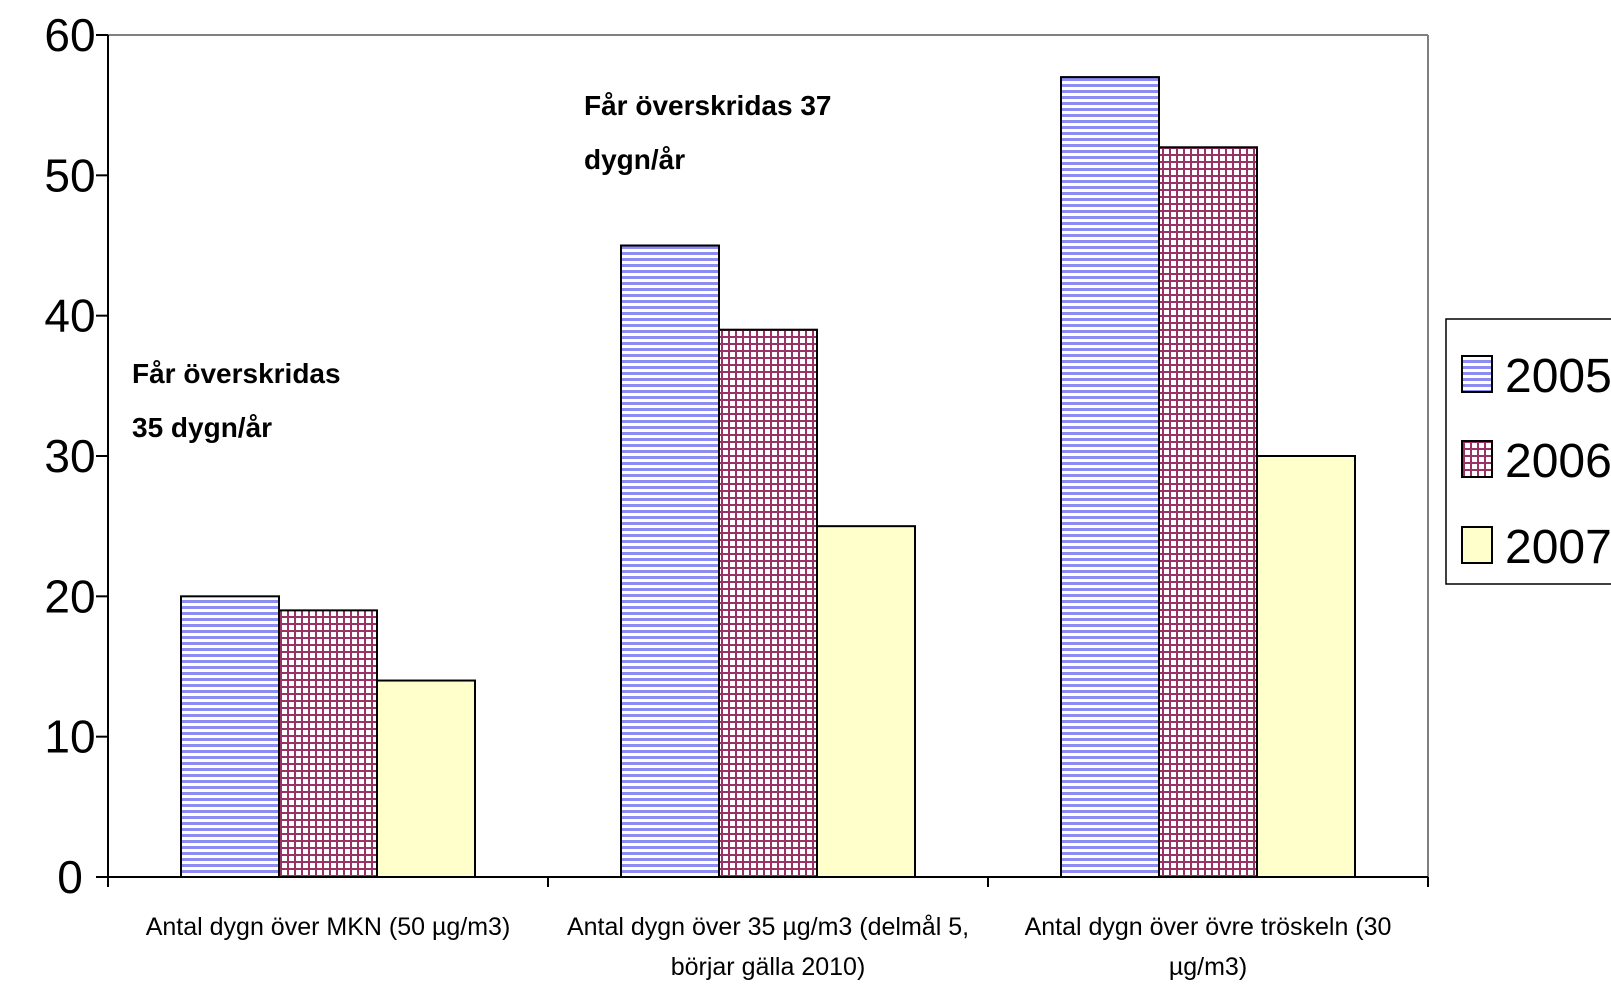  Describe the element at coordinates (69, 737) in the screenshot. I see `y-tick-label: 10` at that location.